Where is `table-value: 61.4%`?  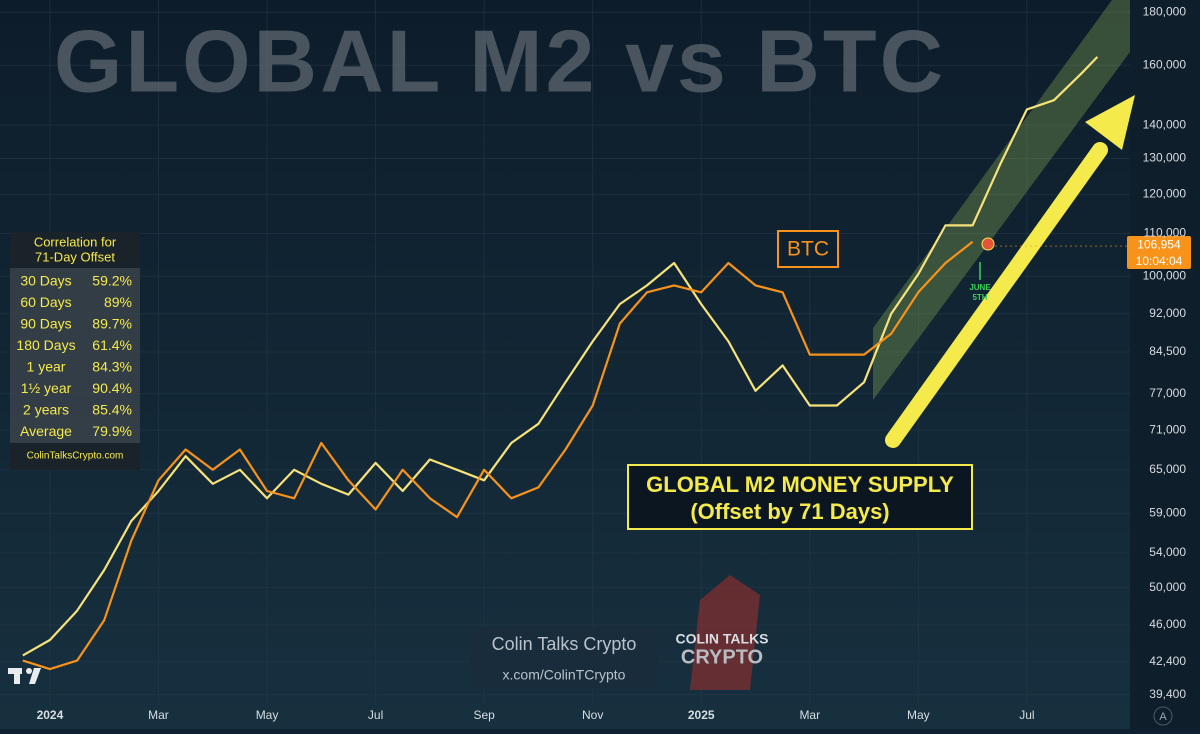
table-value: 61.4% is located at coordinates (112, 345).